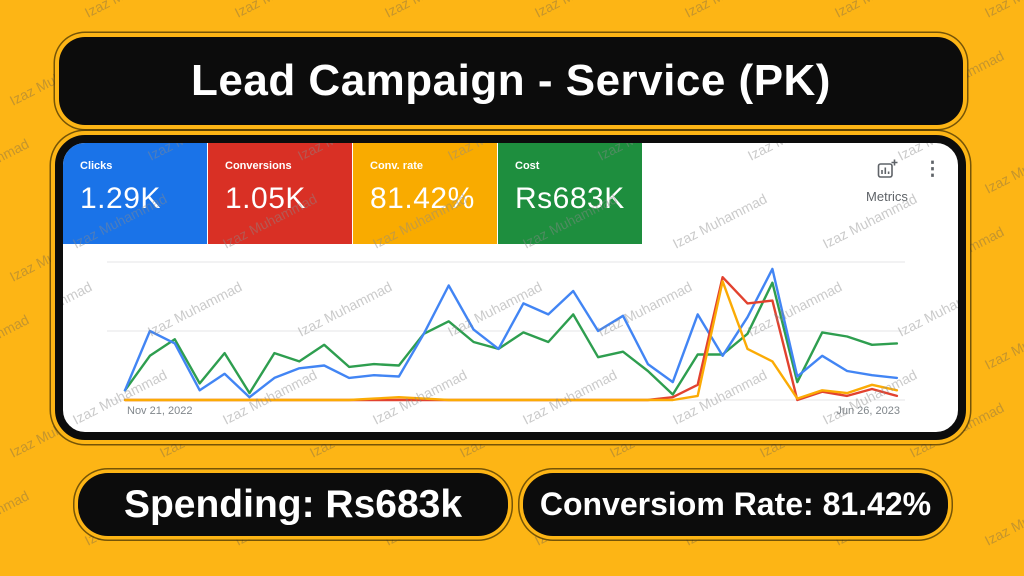 This screenshot has width=1024, height=576. I want to click on metric-value: 1.05K, so click(265, 198).